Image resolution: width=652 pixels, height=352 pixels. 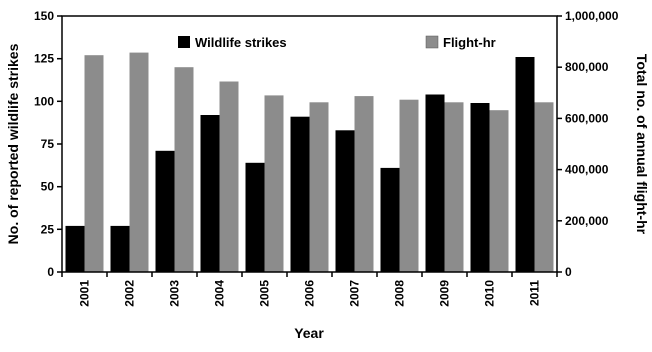 I want to click on bar-wildlife-strikes-2011, so click(x=525, y=164).